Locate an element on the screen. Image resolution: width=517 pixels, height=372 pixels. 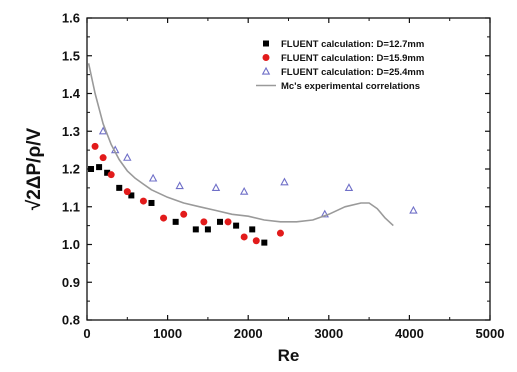
legend-label: FLUENT calculation: D=12.7mm is located at coordinates (352, 44).